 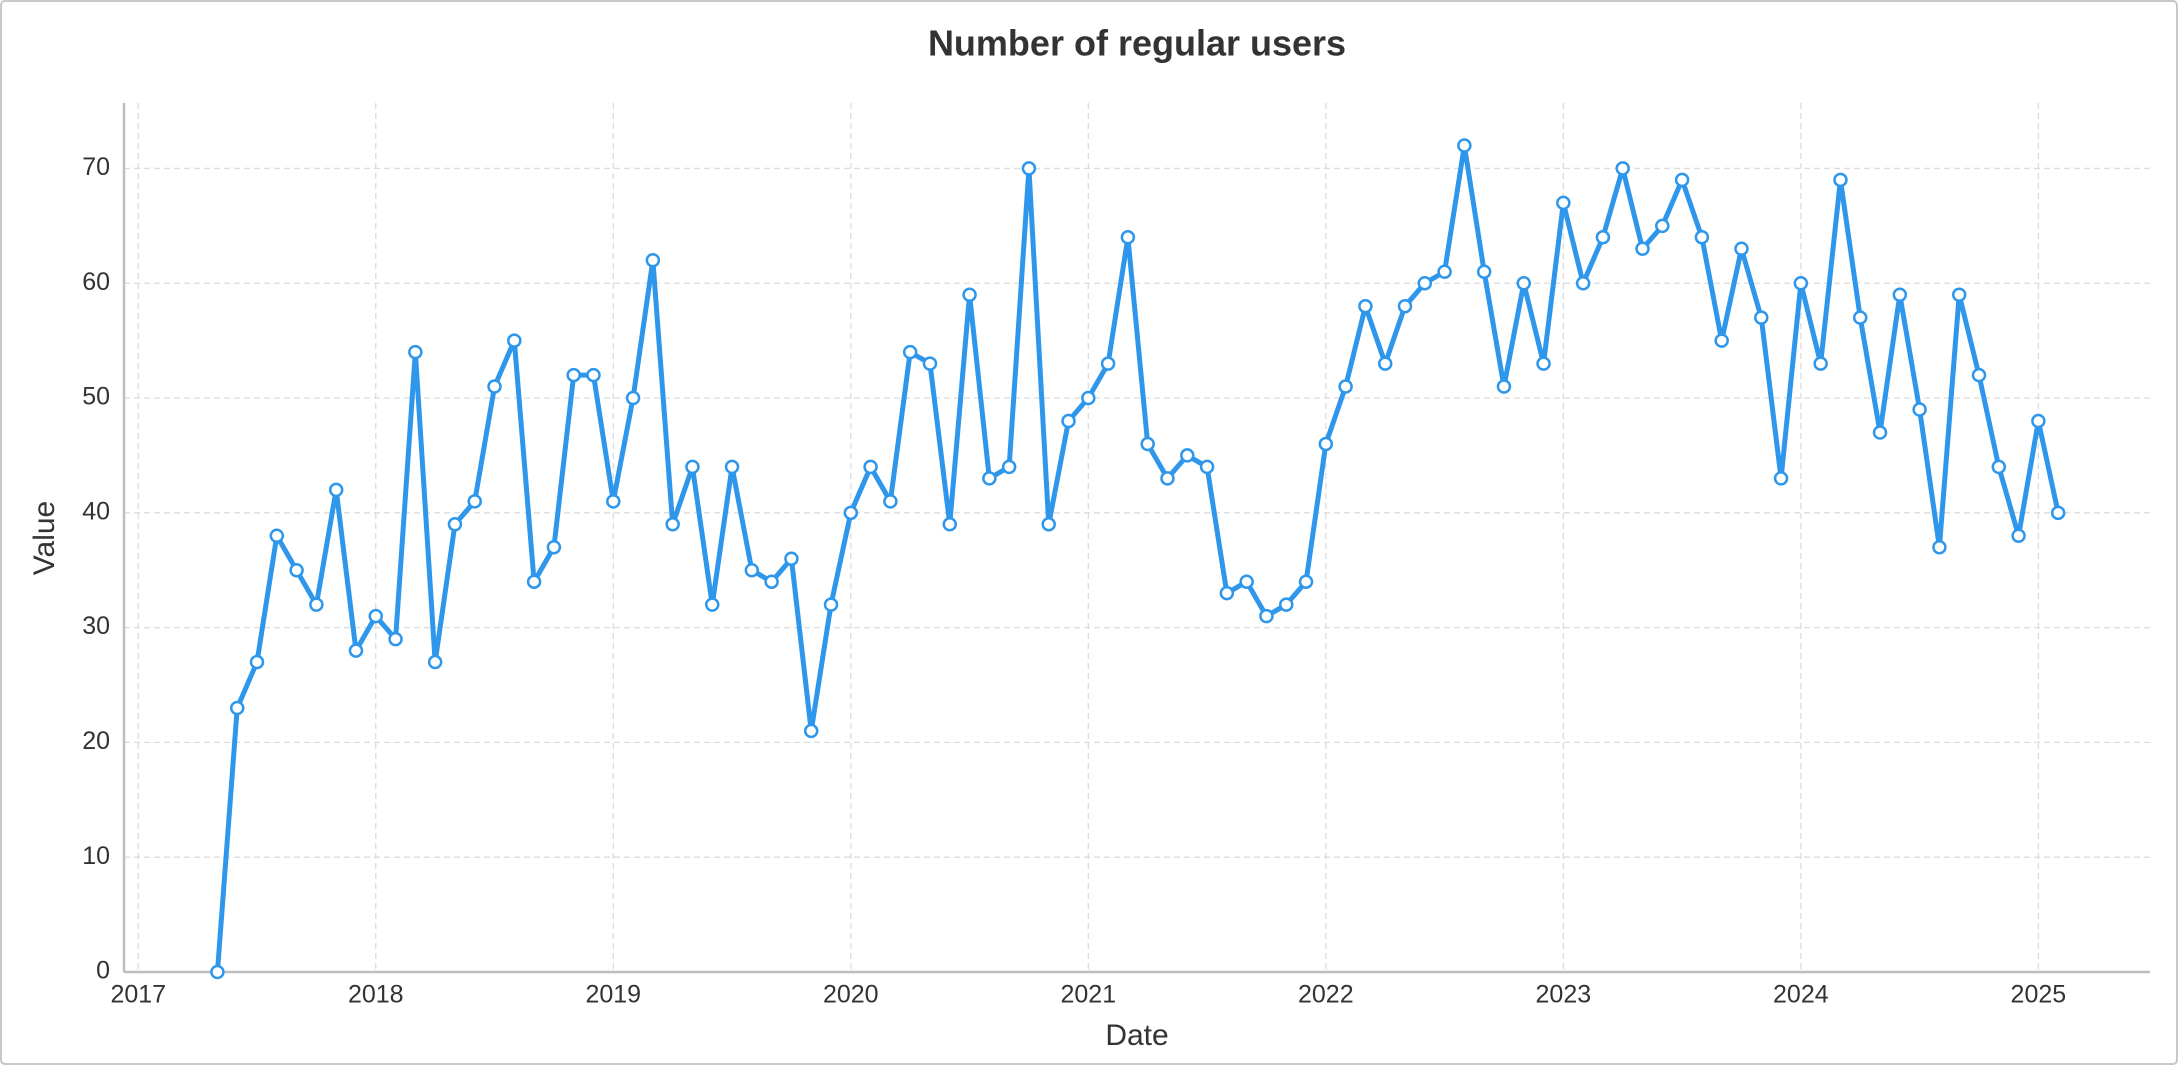 What do you see at coordinates (96, 167) in the screenshot?
I see `y-tick-label: 70` at bounding box center [96, 167].